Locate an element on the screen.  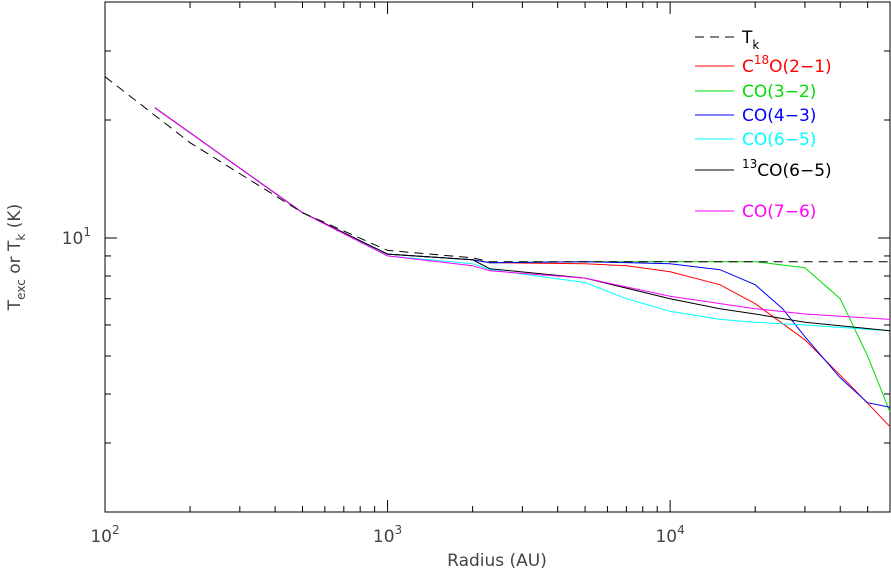
legend-label-sup: 13 is located at coordinates (749, 164).